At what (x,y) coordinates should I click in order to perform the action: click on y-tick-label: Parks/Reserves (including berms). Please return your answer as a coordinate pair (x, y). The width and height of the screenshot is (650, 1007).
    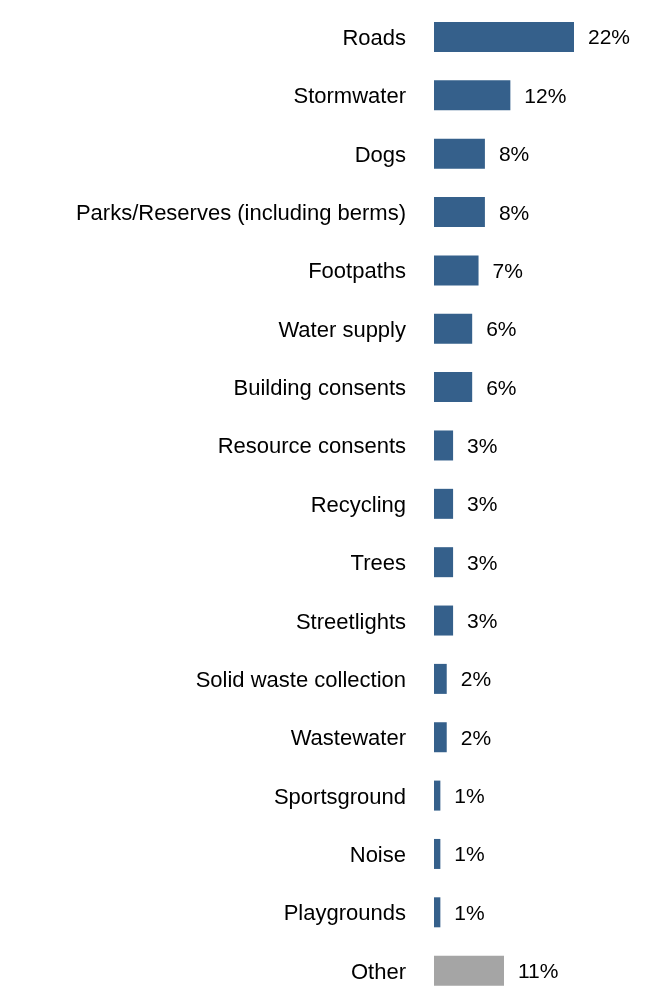
    Looking at the image, I should click on (240, 213).